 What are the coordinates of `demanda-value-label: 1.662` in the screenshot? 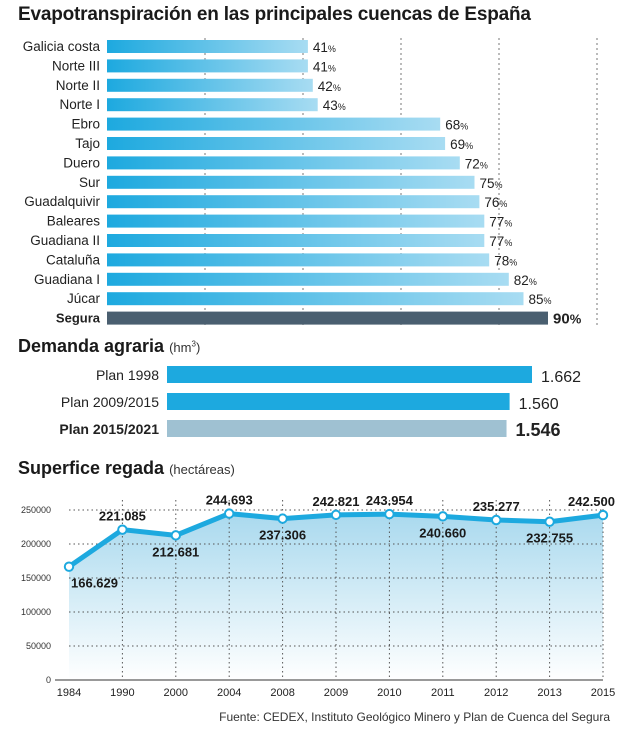 It's located at (561, 377).